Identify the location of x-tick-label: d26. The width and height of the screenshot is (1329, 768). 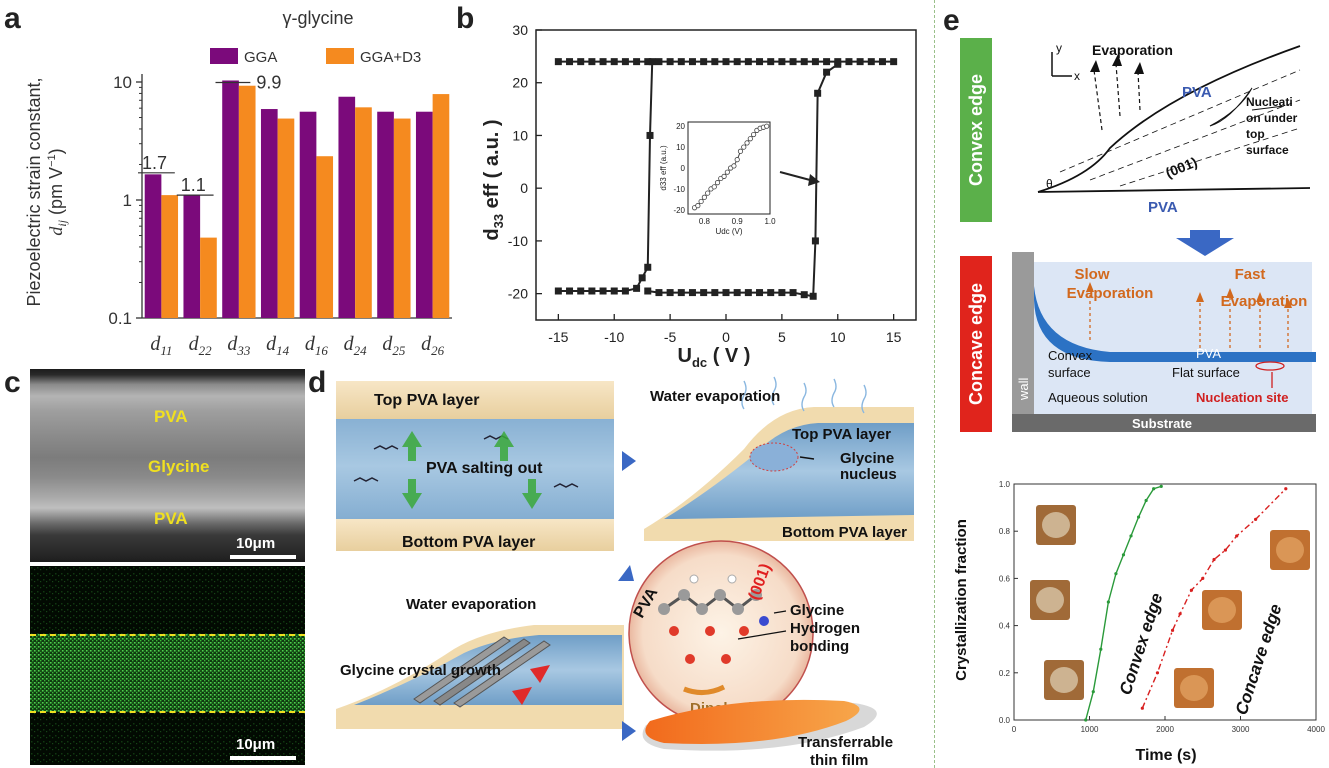
(433, 345).